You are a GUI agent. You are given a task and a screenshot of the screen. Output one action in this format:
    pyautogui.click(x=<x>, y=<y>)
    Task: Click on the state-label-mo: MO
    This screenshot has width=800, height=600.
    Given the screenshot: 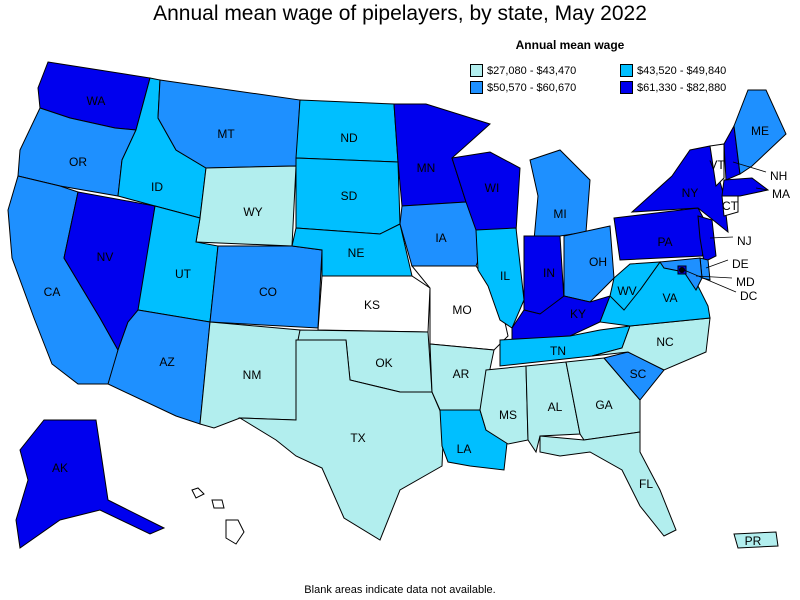 What is the action you would take?
    pyautogui.click(x=461, y=310)
    